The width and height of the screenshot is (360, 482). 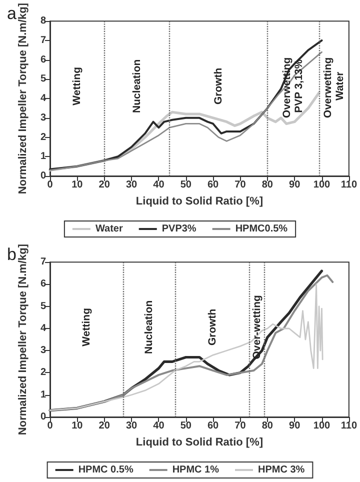 What do you see at coordinates (43, 21) in the screenshot?
I see `y-tick-label: 8` at bounding box center [43, 21].